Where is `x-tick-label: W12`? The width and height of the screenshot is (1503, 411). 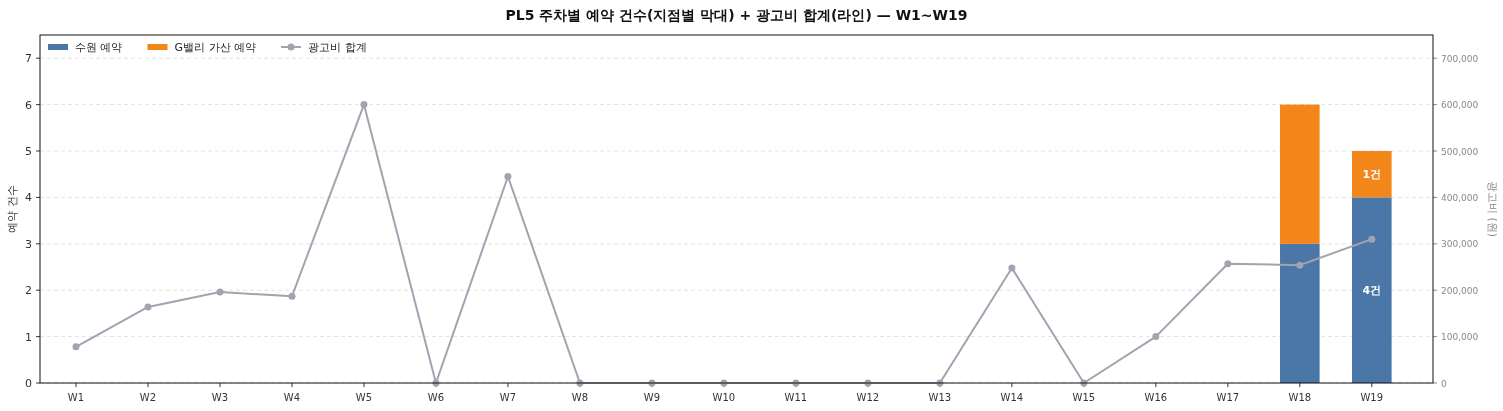
x-tick-label: W12 is located at coordinates (868, 397).